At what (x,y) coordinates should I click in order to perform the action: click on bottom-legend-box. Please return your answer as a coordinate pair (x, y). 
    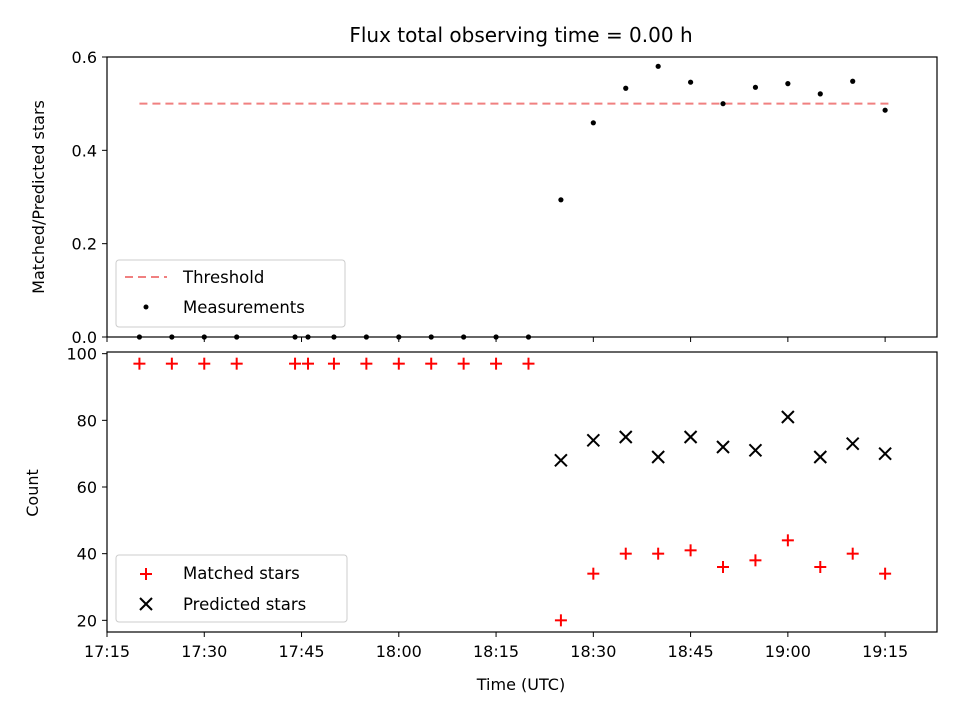
    Looking at the image, I should click on (231, 588).